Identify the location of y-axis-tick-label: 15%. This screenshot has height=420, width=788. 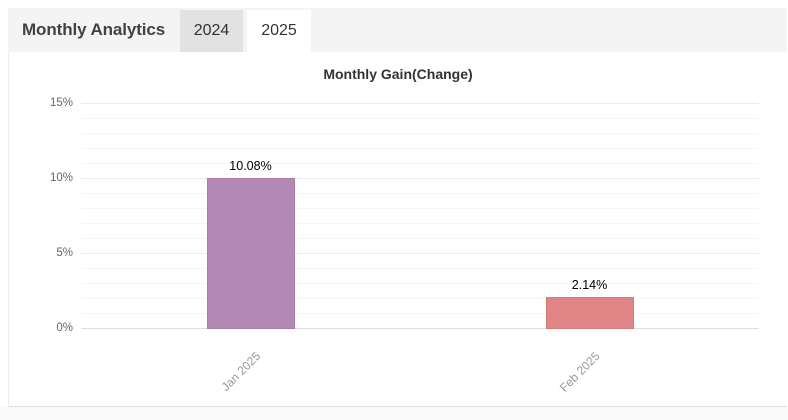
(61, 103).